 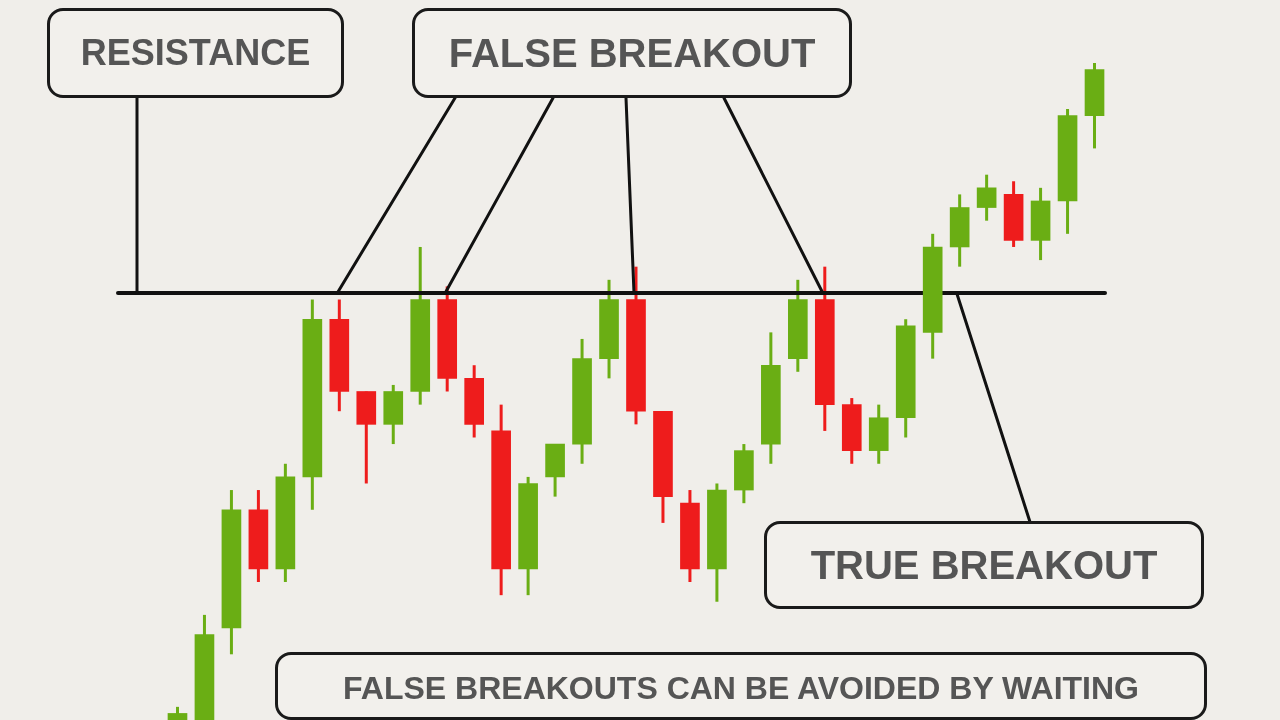 I want to click on callout-box: FALSE BREAKOUT, so click(x=632, y=53).